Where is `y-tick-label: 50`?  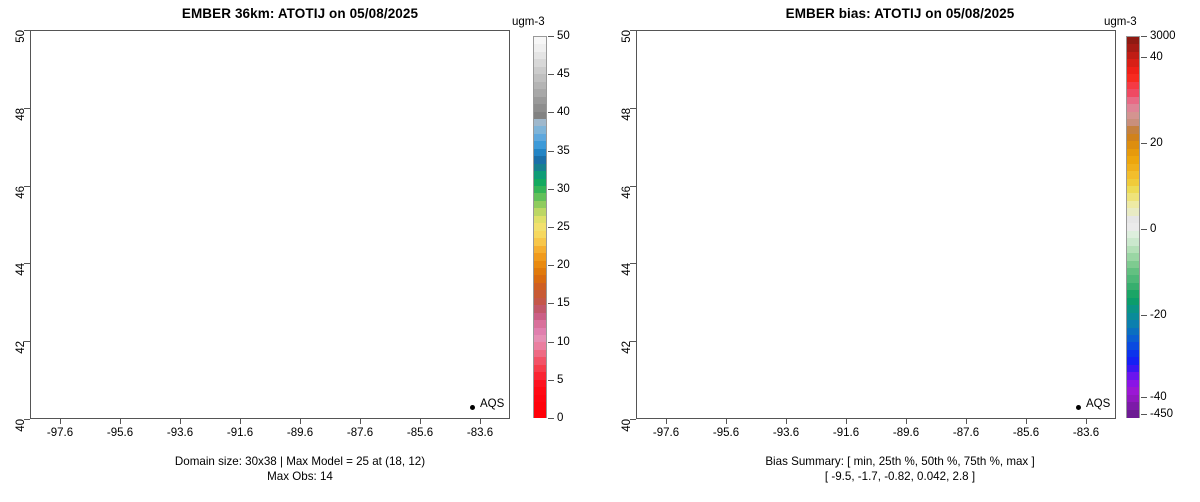
y-tick-label: 50 is located at coordinates (627, 36).